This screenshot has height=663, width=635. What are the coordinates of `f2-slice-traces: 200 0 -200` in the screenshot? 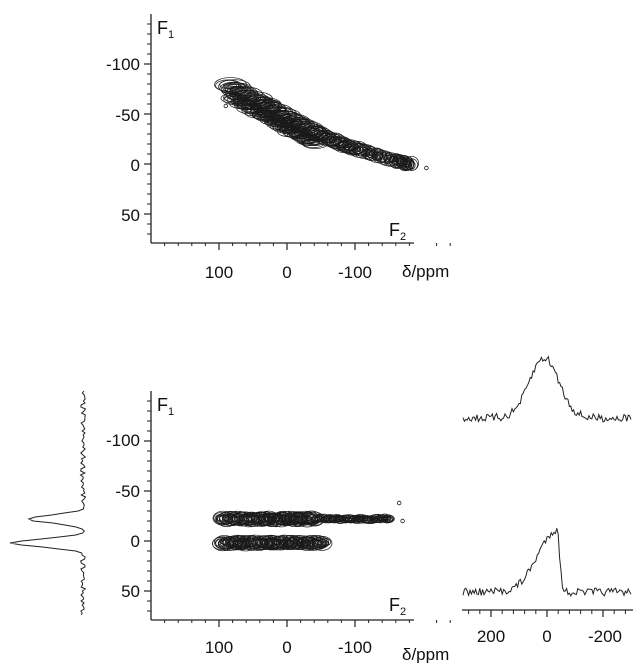 It's located at (547, 500).